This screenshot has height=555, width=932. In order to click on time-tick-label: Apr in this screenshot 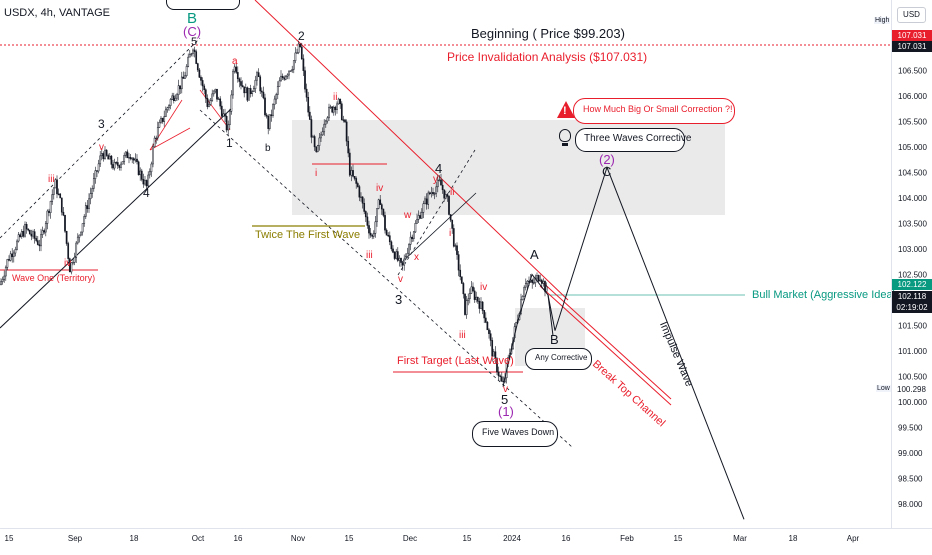, I will do `click(853, 538)`.